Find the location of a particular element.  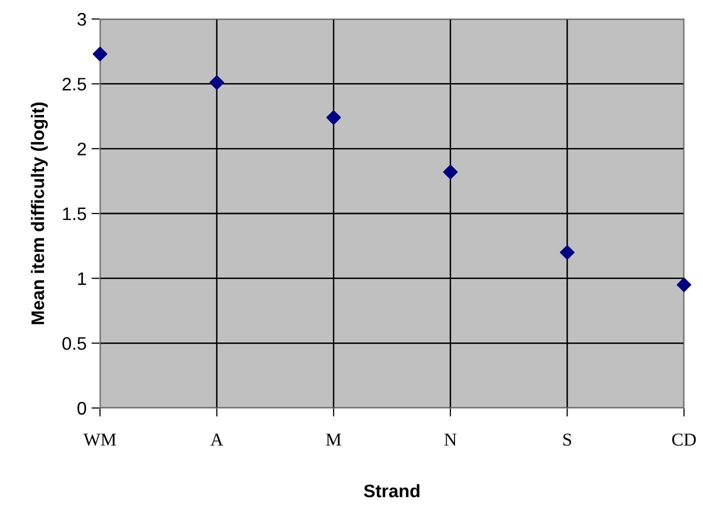

x-tick-label: WM is located at coordinates (99, 440).